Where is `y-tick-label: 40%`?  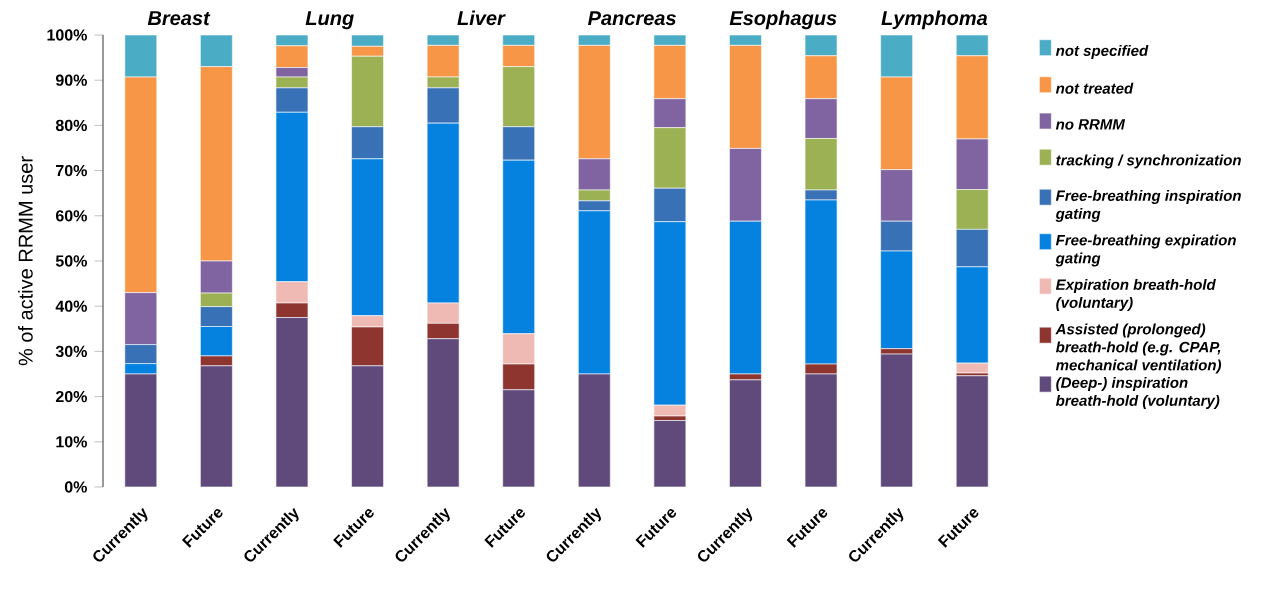 y-tick-label: 40% is located at coordinates (71, 306).